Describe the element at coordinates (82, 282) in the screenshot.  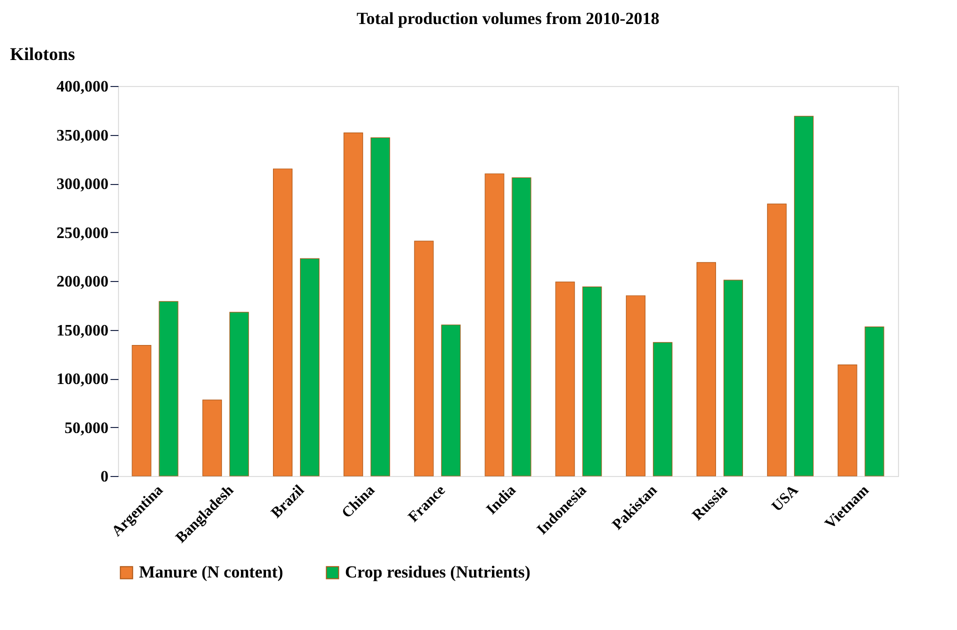
I see `y-tick-label: 200,000` at that location.